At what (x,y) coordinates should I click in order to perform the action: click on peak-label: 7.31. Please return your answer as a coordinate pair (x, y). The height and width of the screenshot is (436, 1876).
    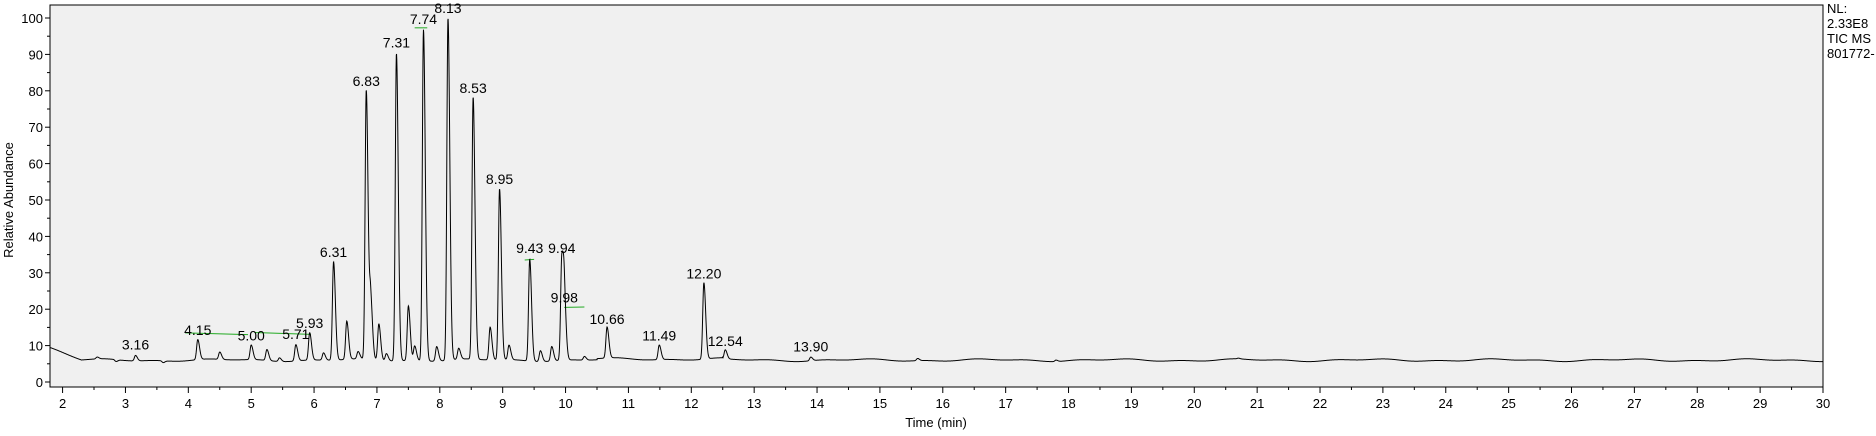
    Looking at the image, I should click on (396, 43).